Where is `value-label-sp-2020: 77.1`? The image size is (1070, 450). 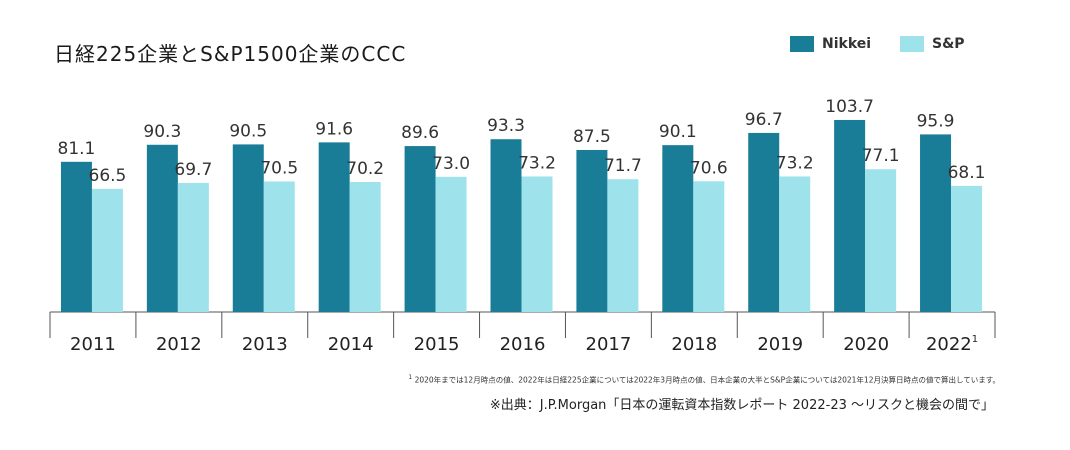 value-label-sp-2020: 77.1 is located at coordinates (881, 156).